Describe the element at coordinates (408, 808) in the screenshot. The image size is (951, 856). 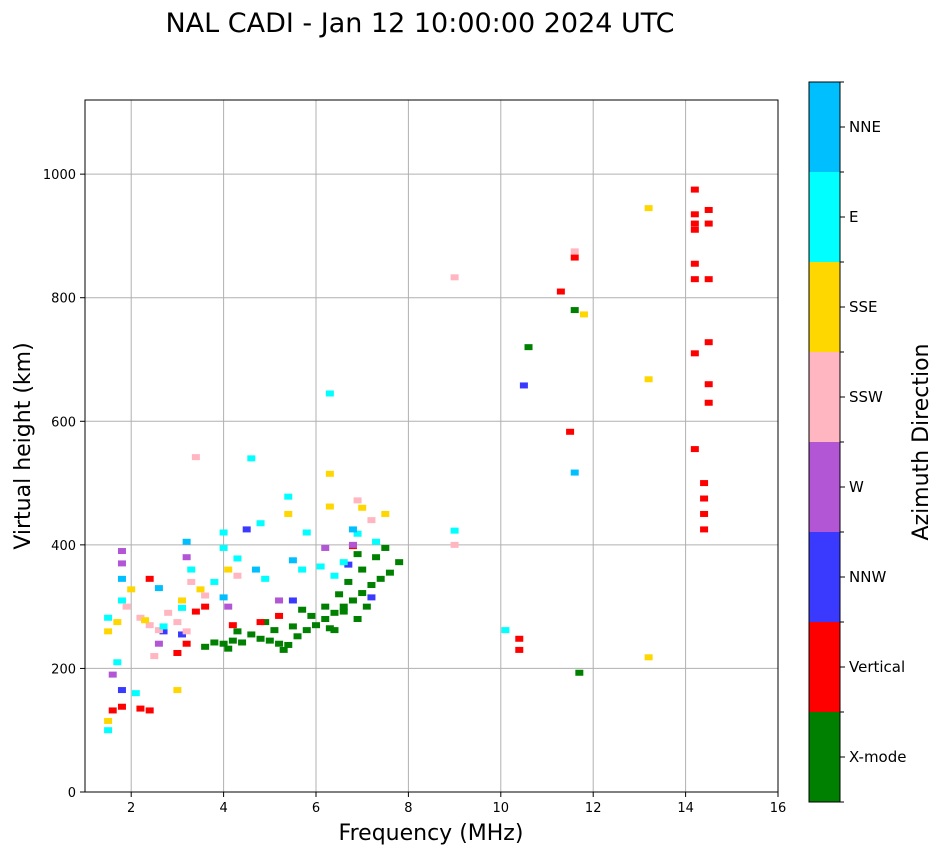
I see `x-tick-label: 8` at that location.